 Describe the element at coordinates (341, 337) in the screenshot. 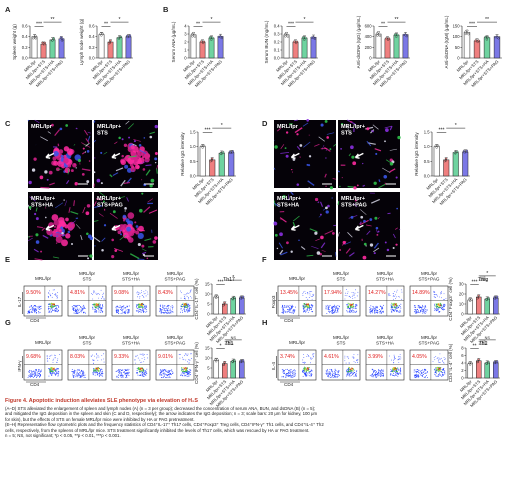

I see `flow-group-label: MRL/lpr` at that location.